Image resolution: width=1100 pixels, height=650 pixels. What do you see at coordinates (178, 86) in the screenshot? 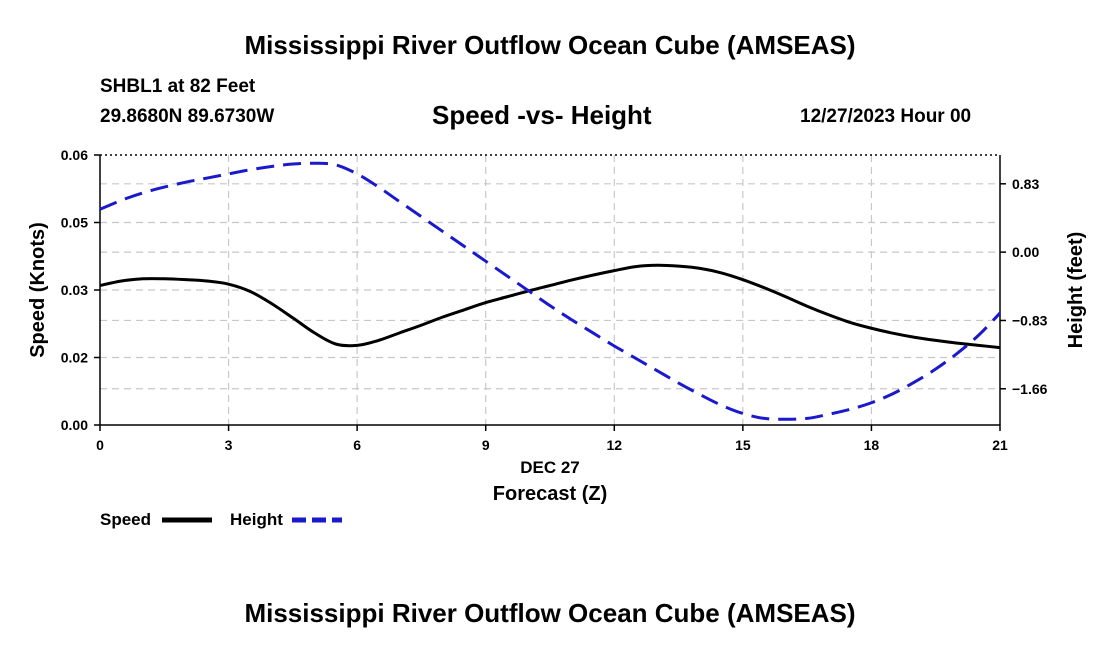
I see `station-label: SHBL1 at 82 Feet` at bounding box center [178, 86].